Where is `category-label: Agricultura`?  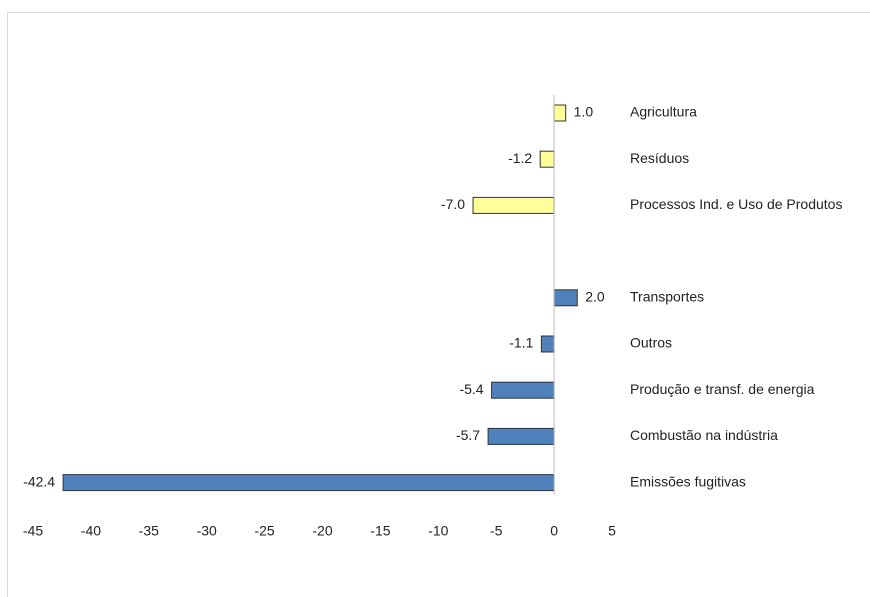 category-label: Agricultura is located at coordinates (663, 112).